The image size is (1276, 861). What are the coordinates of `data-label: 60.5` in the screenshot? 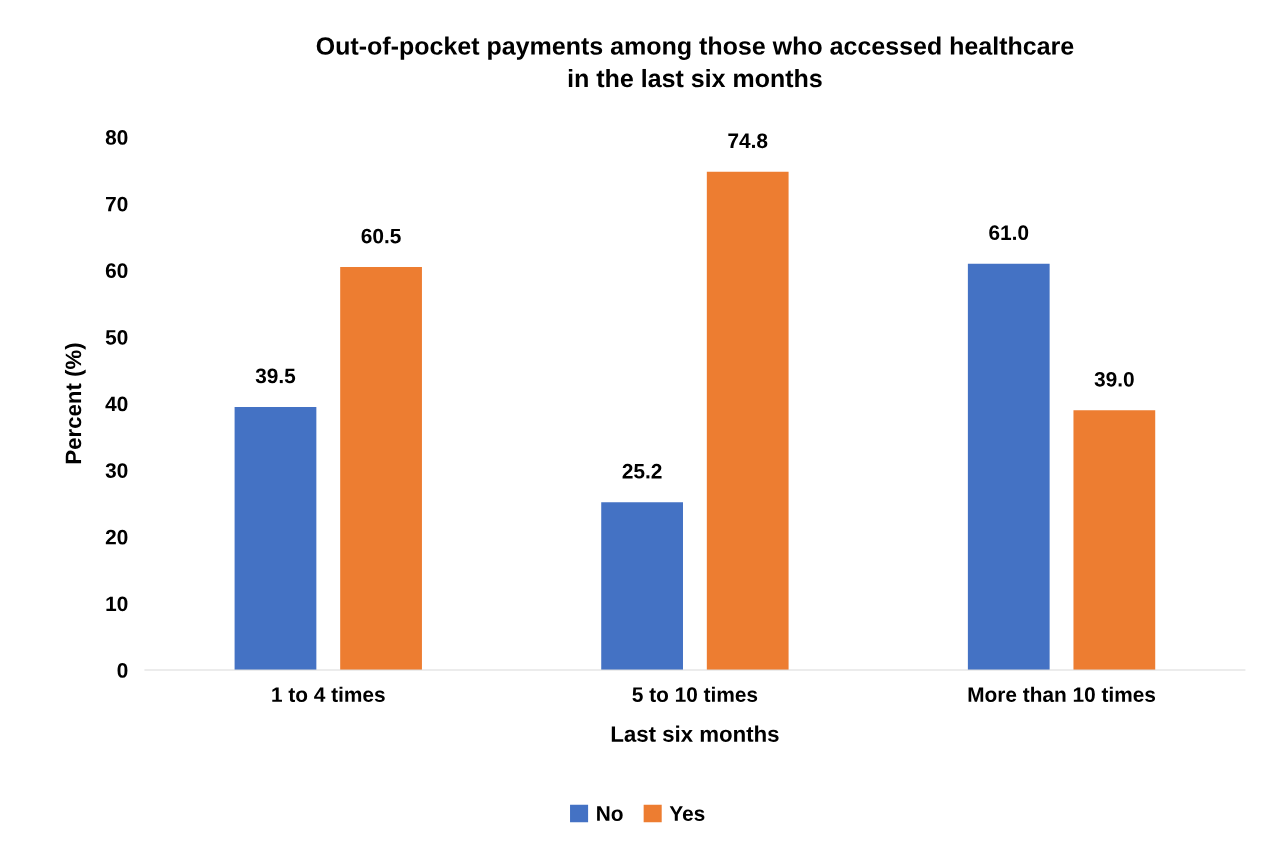 It's located at (381, 236).